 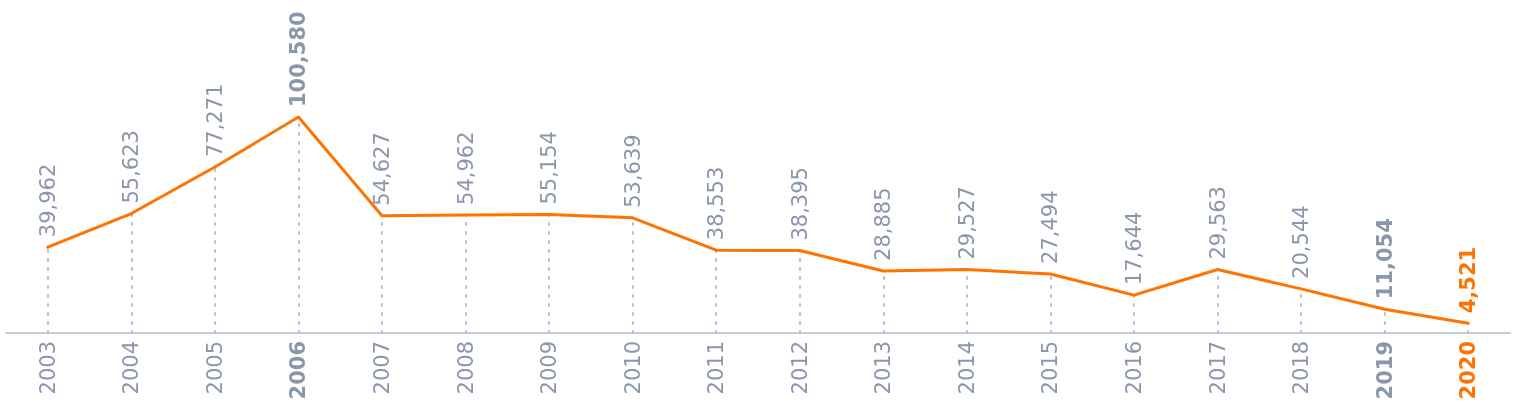 I want to click on x-tick-label: 2020, so click(x=1468, y=370).